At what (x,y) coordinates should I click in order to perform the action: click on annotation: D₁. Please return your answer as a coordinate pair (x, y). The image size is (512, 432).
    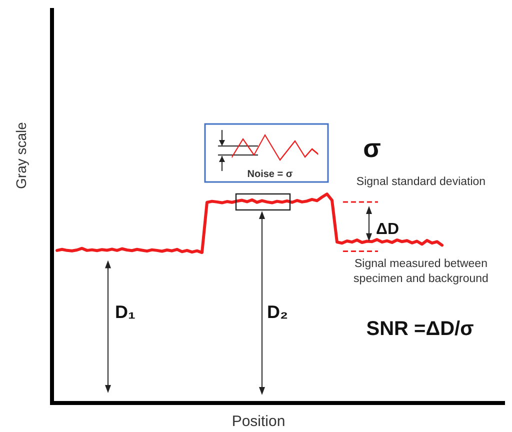
    Looking at the image, I should click on (125, 312).